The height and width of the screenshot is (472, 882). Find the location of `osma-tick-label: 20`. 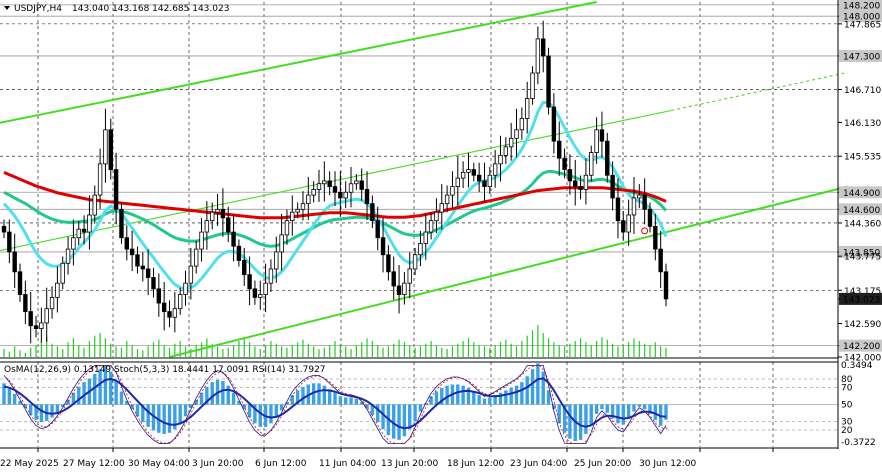

osma-tick-label: 20 is located at coordinates (847, 431).